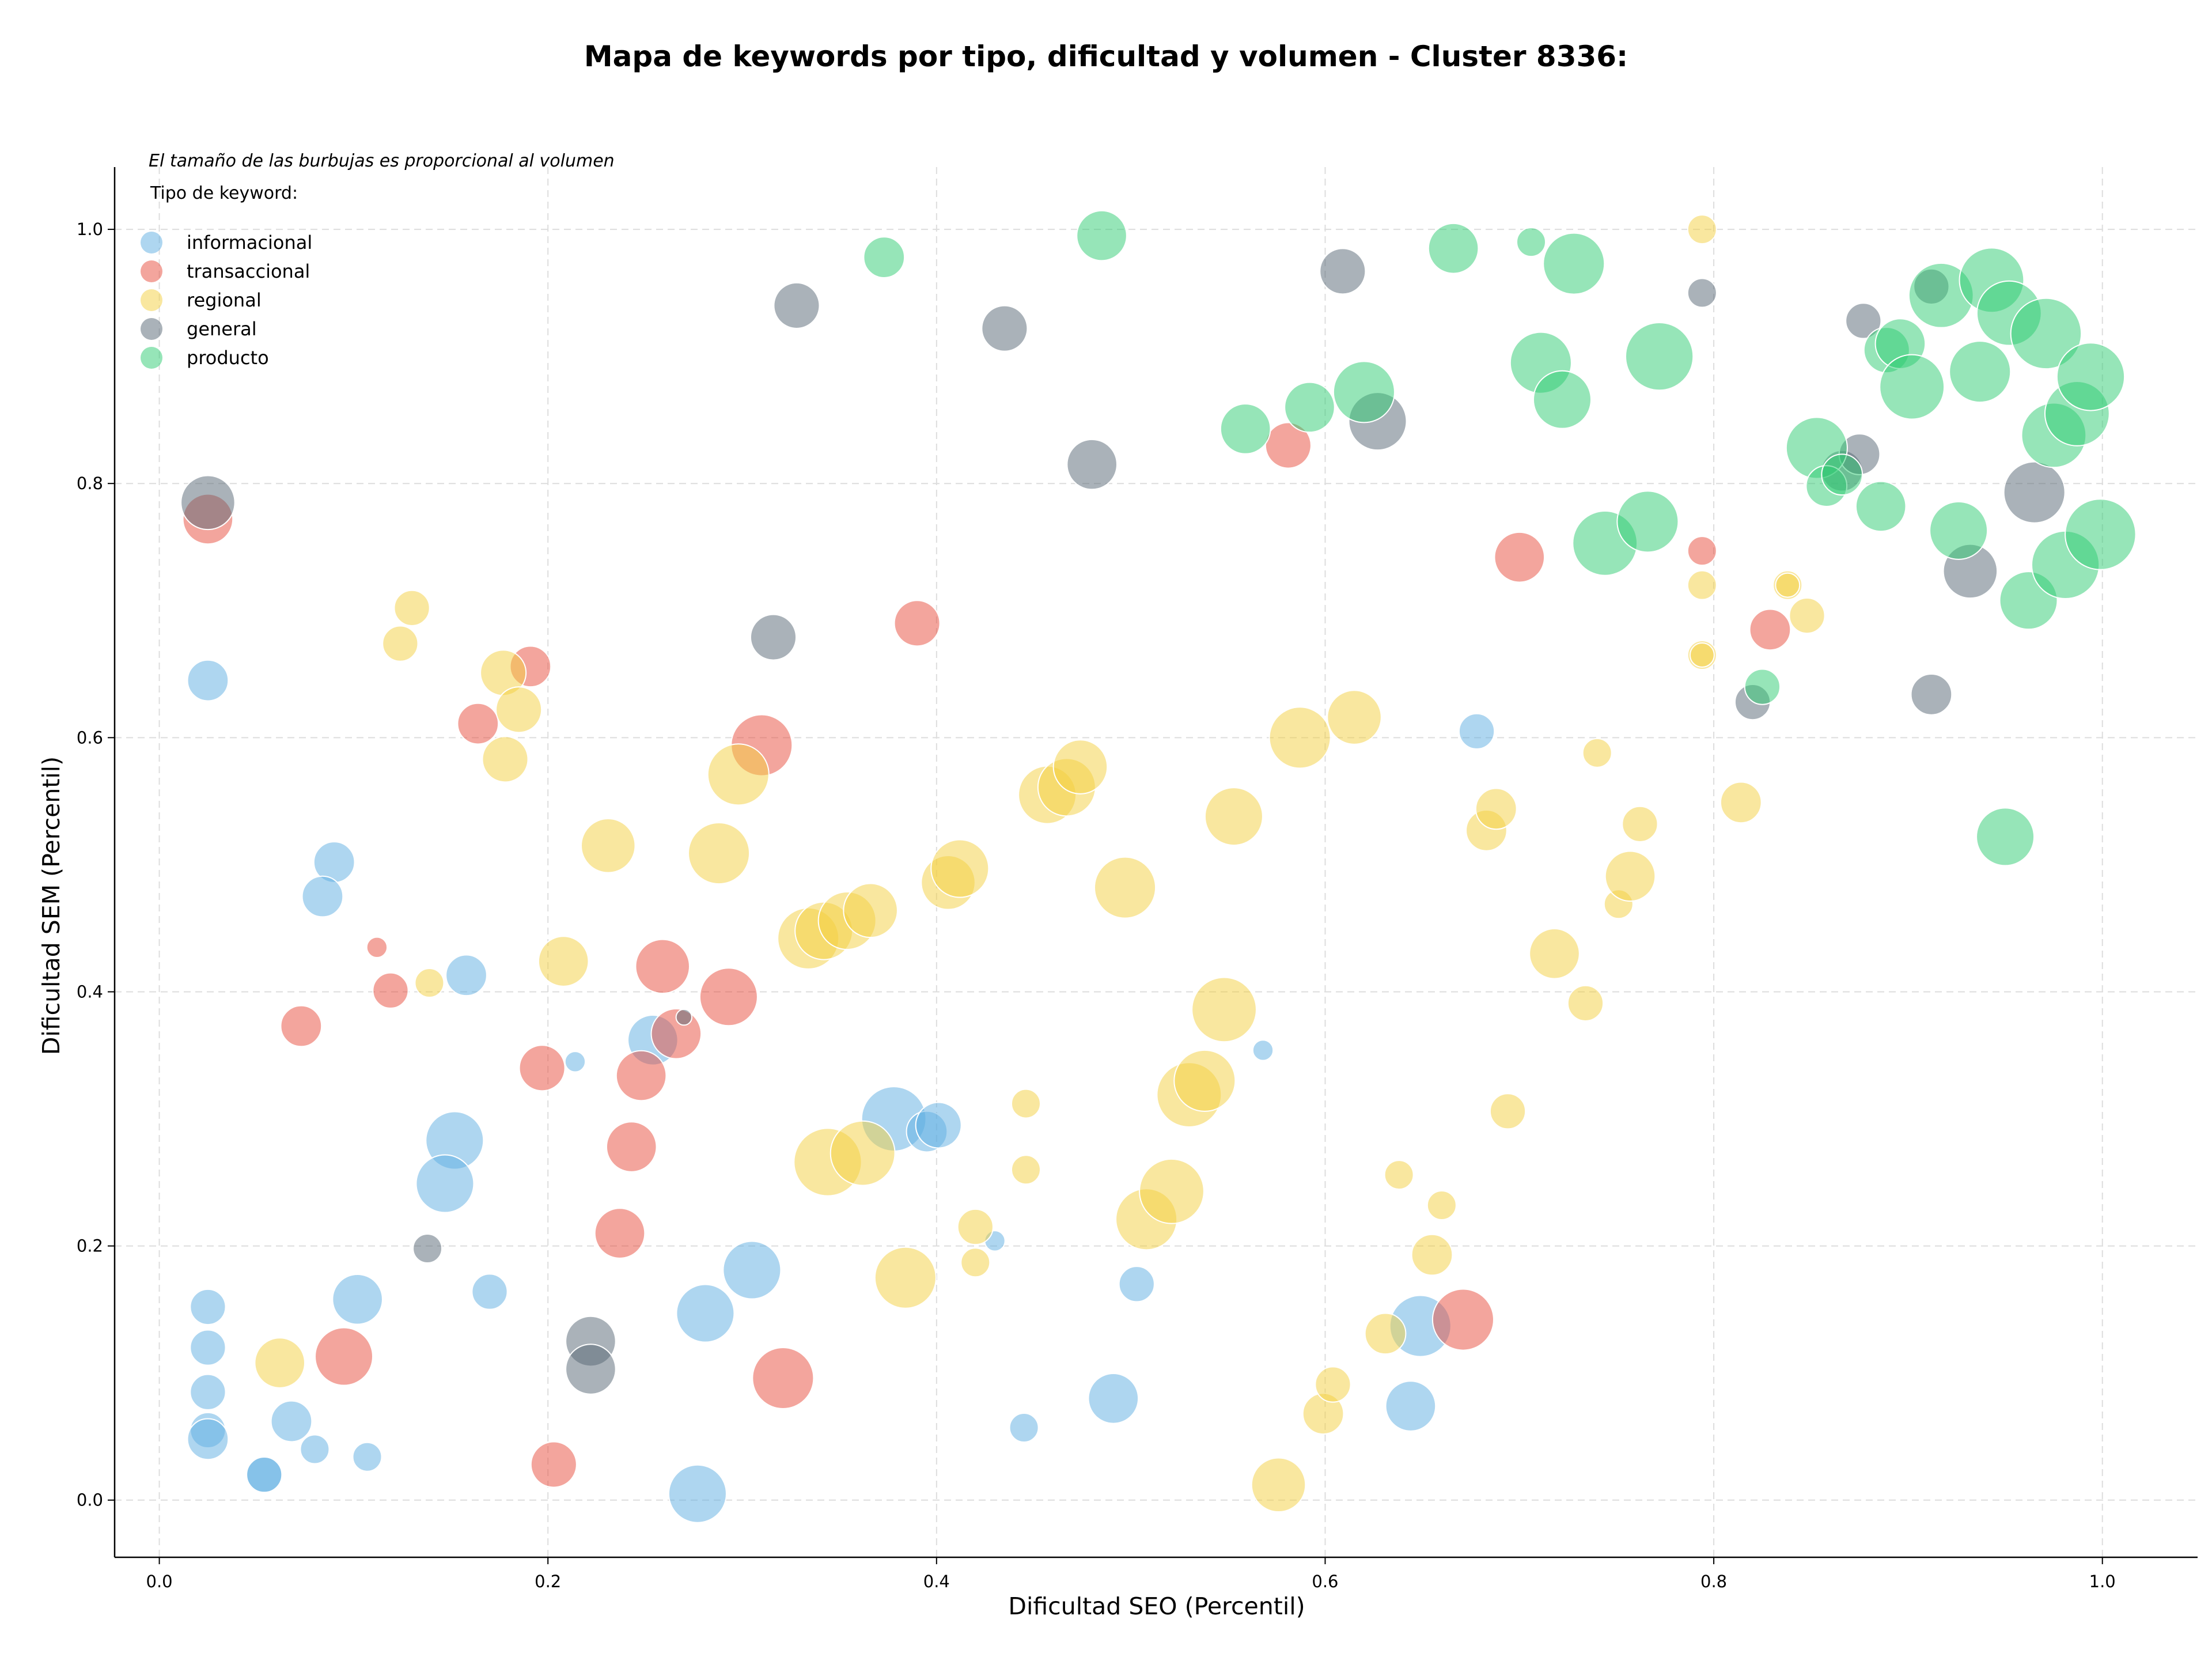  What do you see at coordinates (51, 905) in the screenshot?
I see `y-axis-label: Dificultad SEM (Percentil)` at bounding box center [51, 905].